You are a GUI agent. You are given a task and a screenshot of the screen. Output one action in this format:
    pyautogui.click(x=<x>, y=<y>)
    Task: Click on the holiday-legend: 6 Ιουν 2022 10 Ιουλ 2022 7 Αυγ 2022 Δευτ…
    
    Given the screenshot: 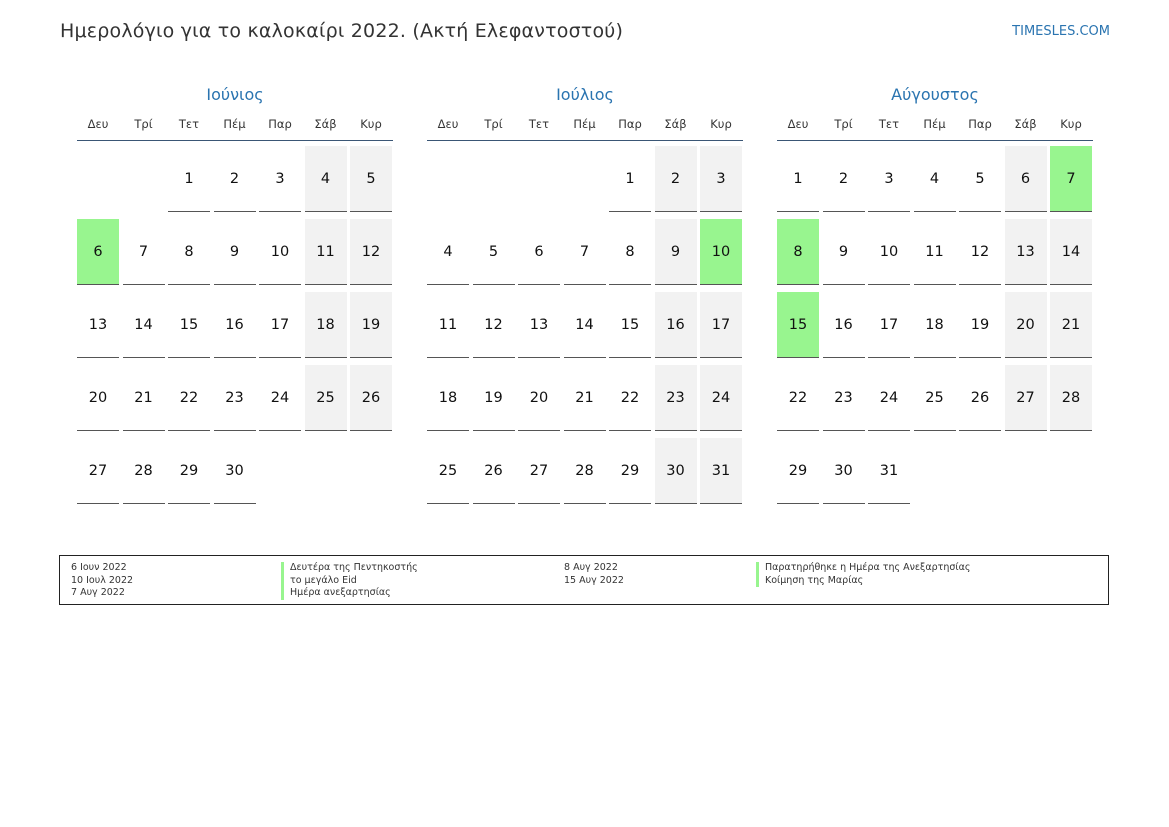 What is the action you would take?
    pyautogui.click(x=584, y=580)
    